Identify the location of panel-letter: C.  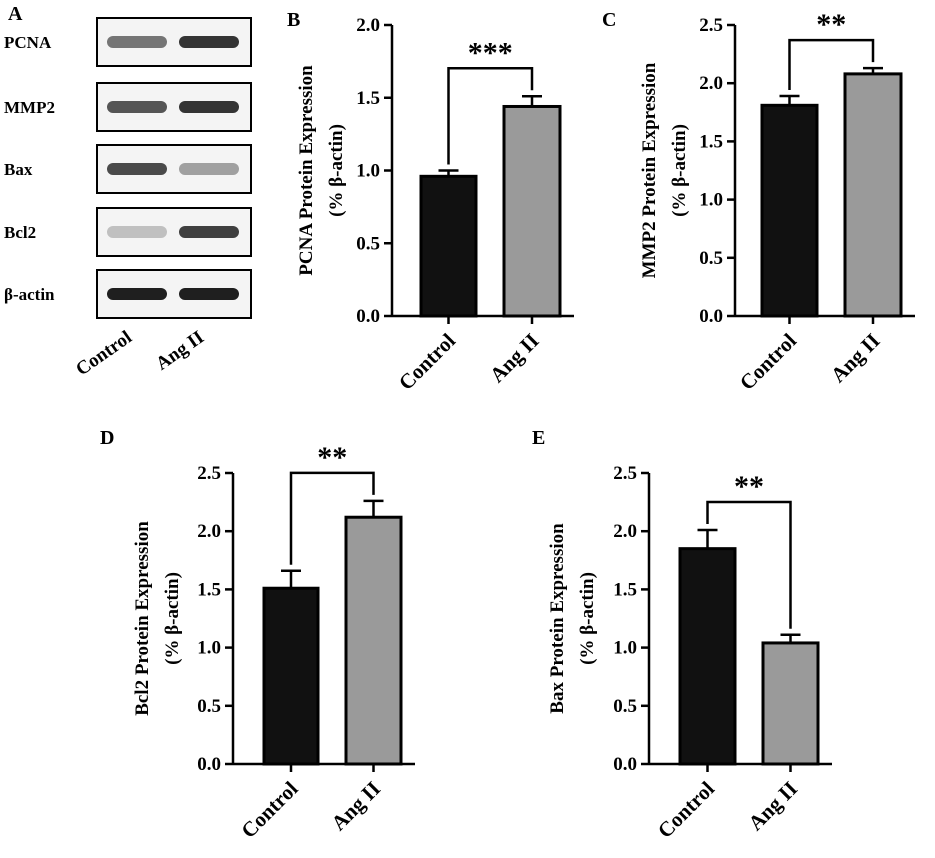
(609, 20).